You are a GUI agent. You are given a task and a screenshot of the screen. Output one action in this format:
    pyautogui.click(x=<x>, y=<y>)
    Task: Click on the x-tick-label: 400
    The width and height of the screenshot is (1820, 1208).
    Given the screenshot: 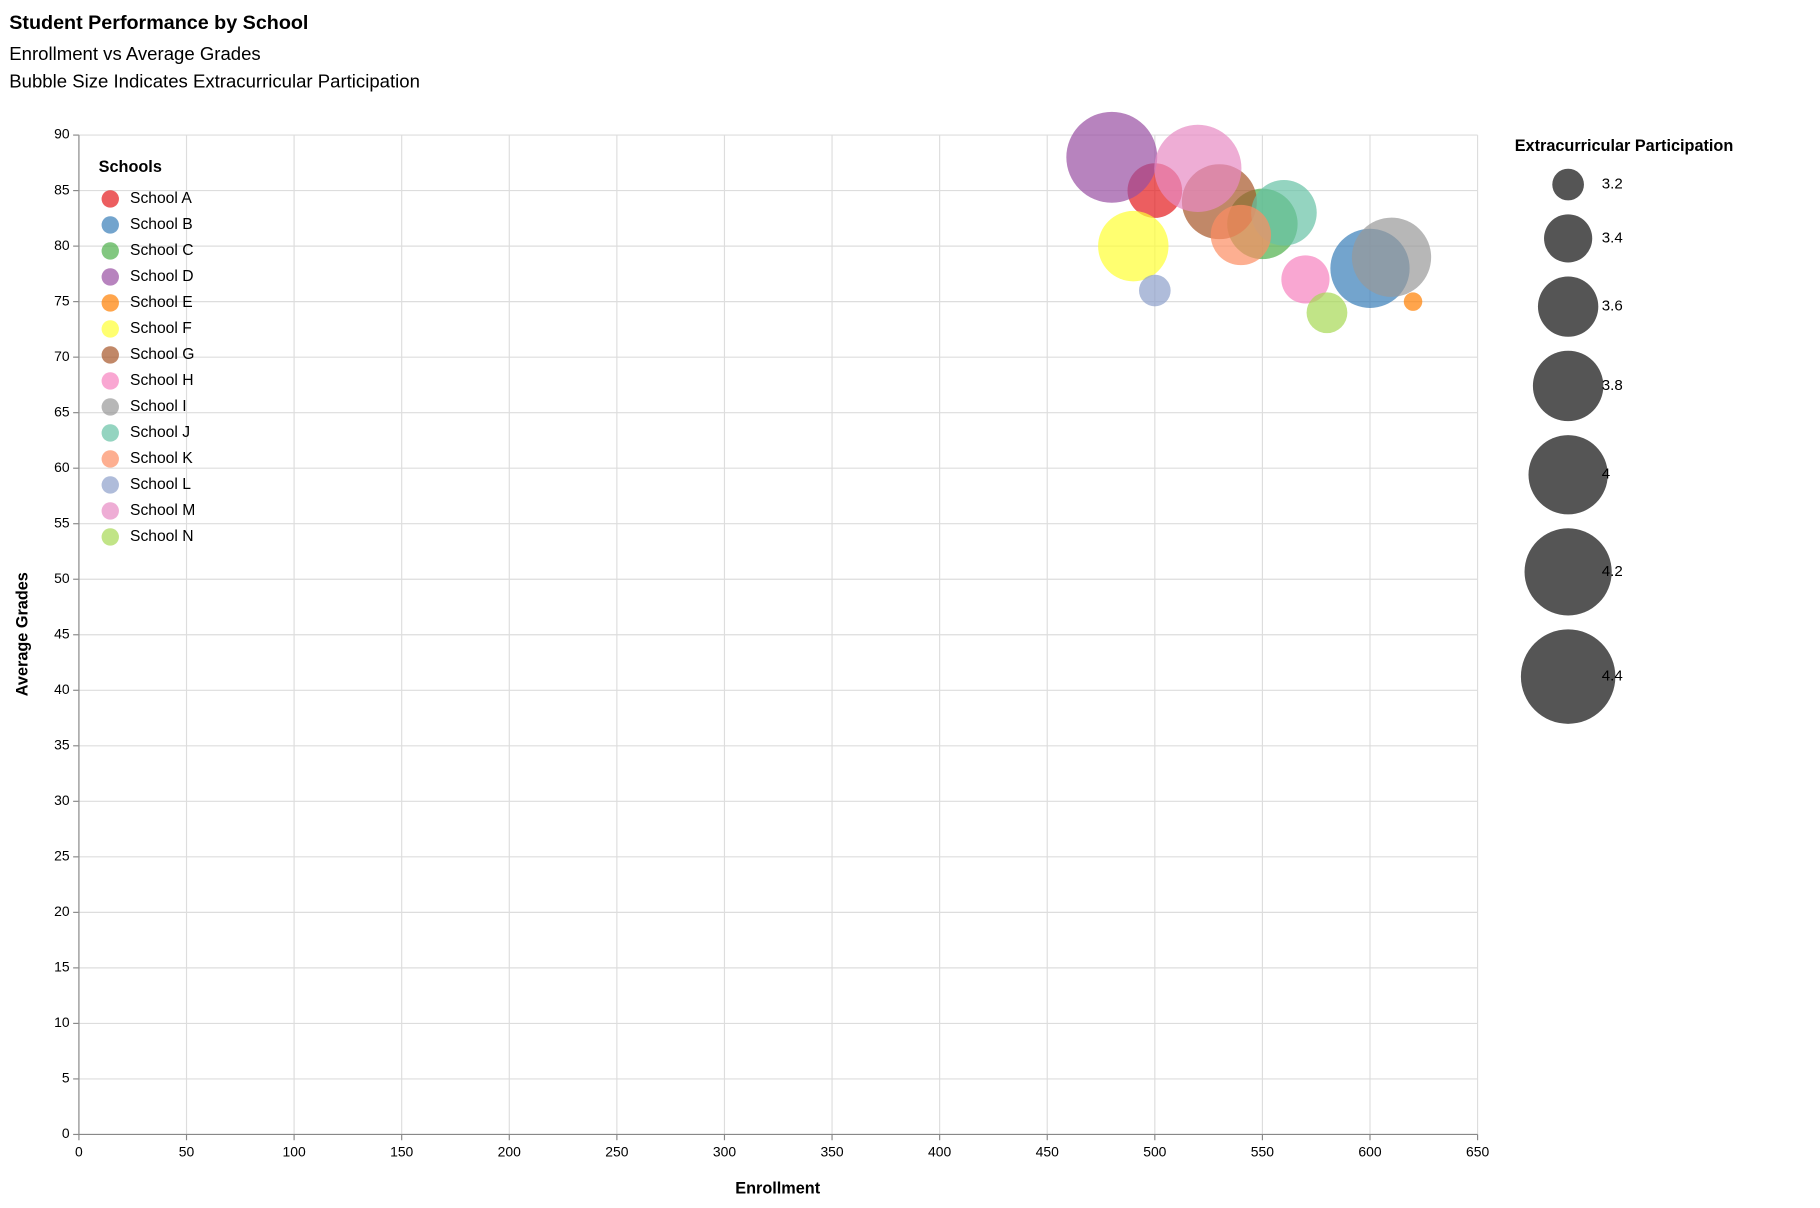 What is the action you would take?
    pyautogui.click(x=939, y=1152)
    